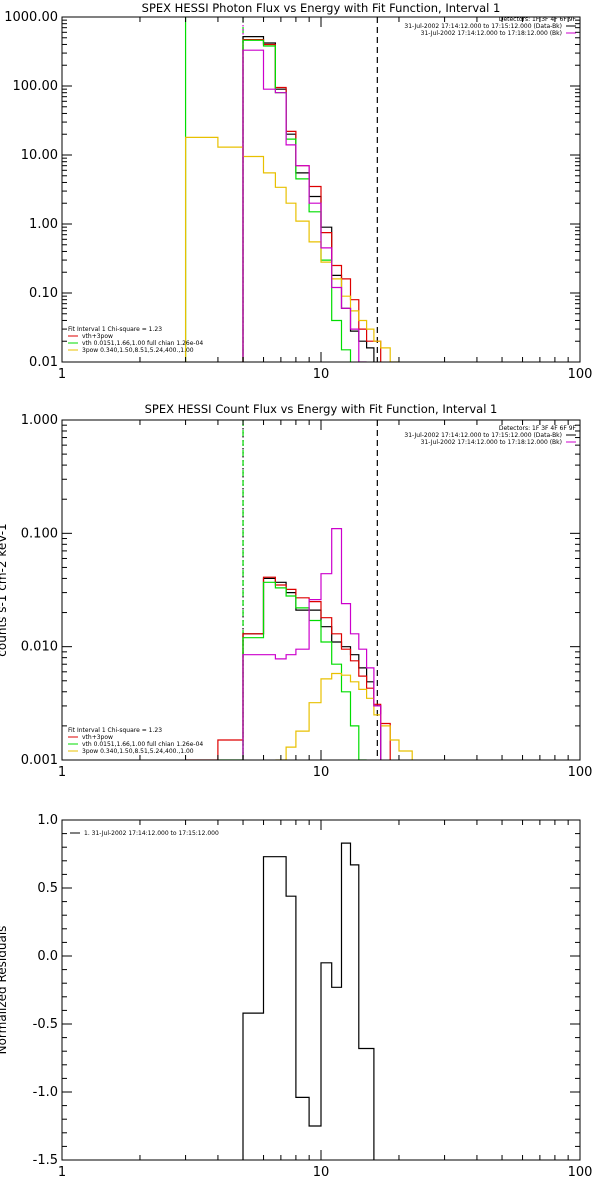  What do you see at coordinates (39, 420) in the screenshot?
I see `y-tick-label: 1.000` at bounding box center [39, 420].